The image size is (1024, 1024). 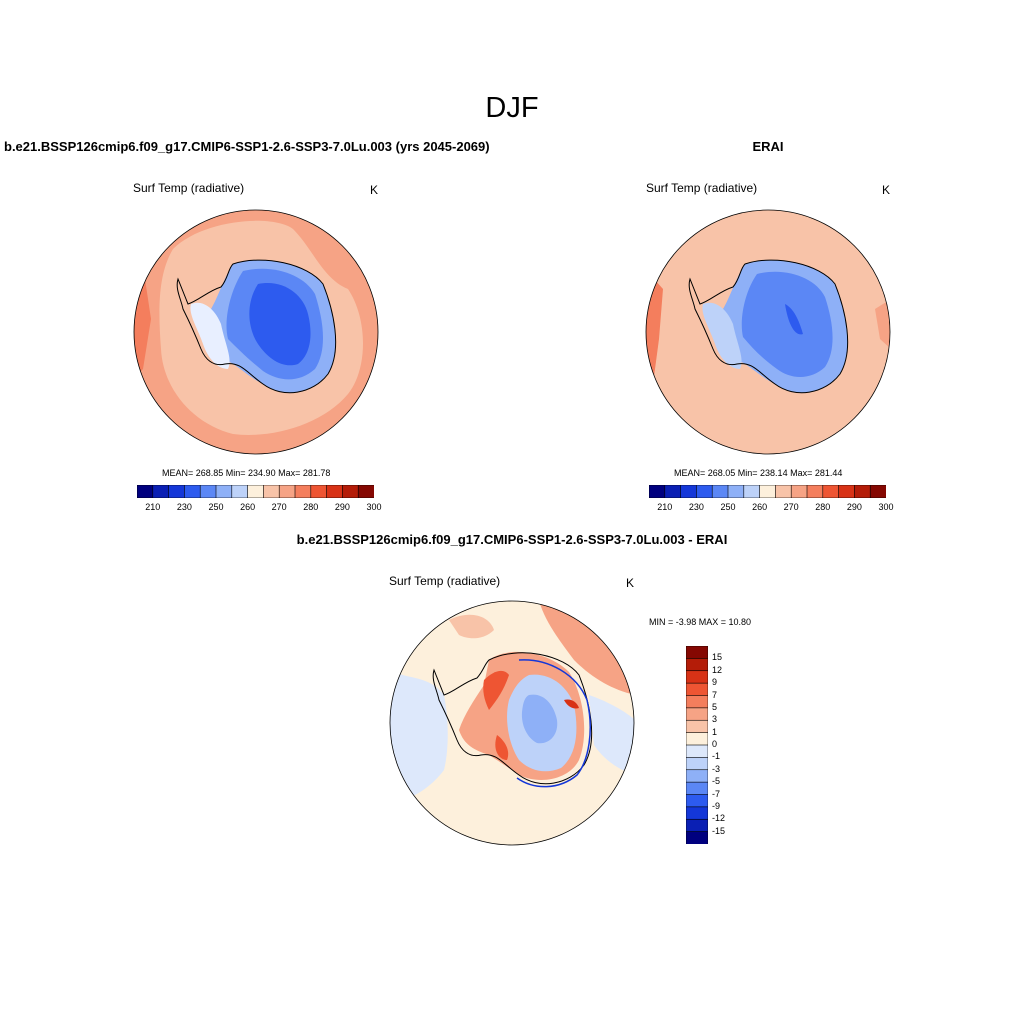 I want to click on obs-units-label: K, so click(x=886, y=190).